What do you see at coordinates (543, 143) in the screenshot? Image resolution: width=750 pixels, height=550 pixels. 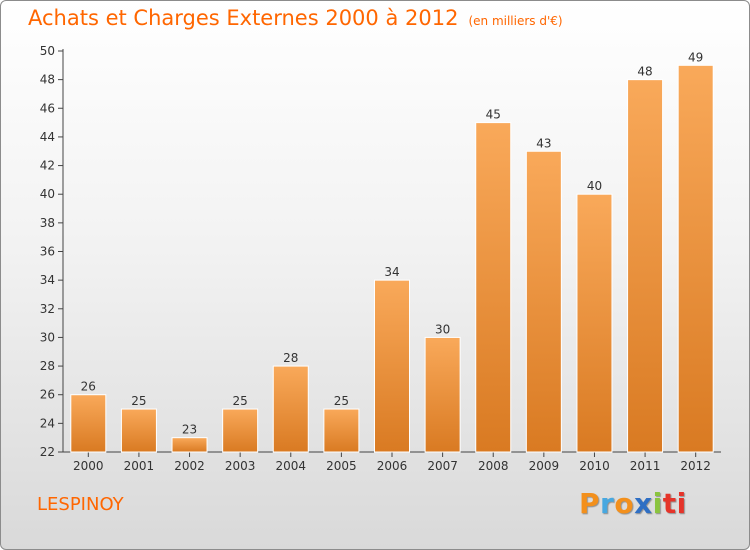 I see `bar-value-label: 43` at bounding box center [543, 143].